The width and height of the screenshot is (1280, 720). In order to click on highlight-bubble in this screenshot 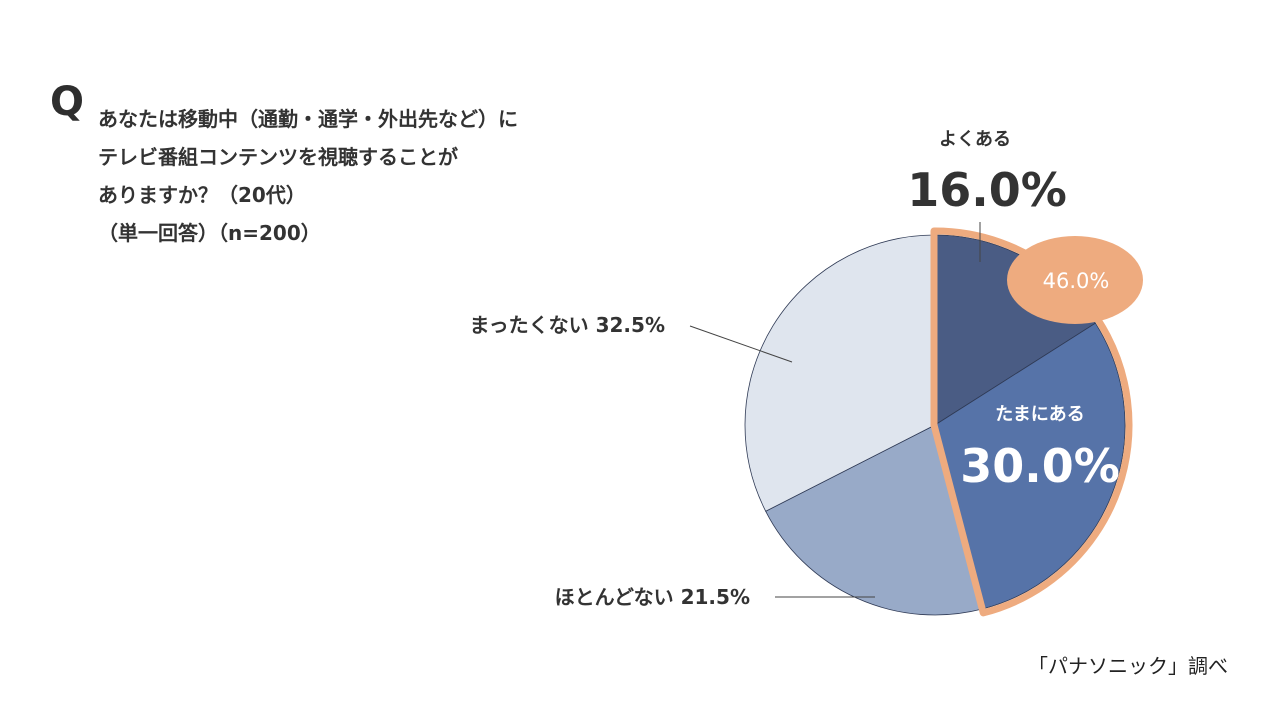, I will do `click(1075, 280)`.